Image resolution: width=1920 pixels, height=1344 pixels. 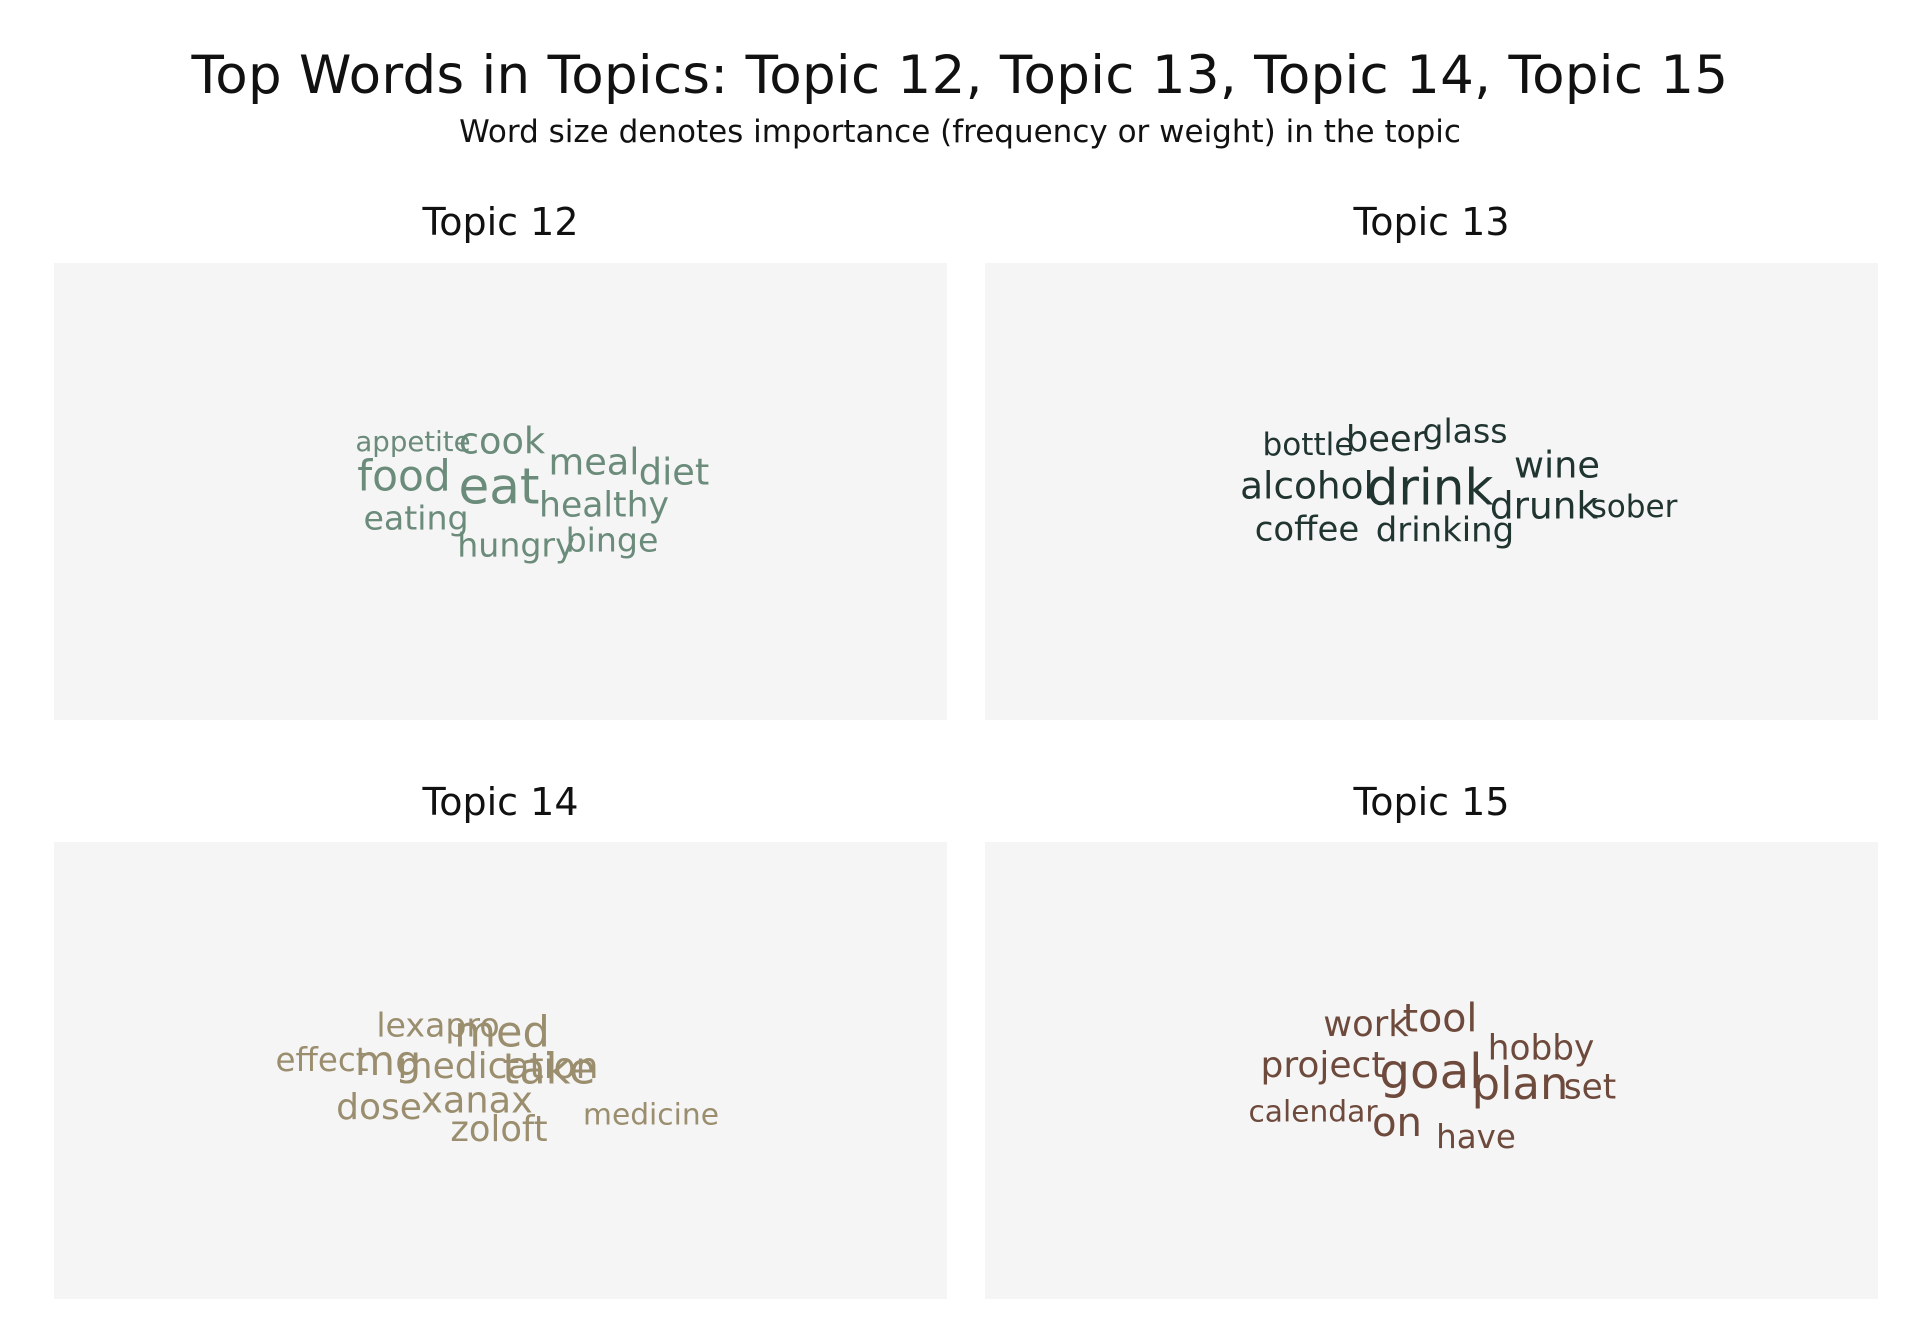 What do you see at coordinates (604, 506) in the screenshot?
I see `word-healthy: healthy` at bounding box center [604, 506].